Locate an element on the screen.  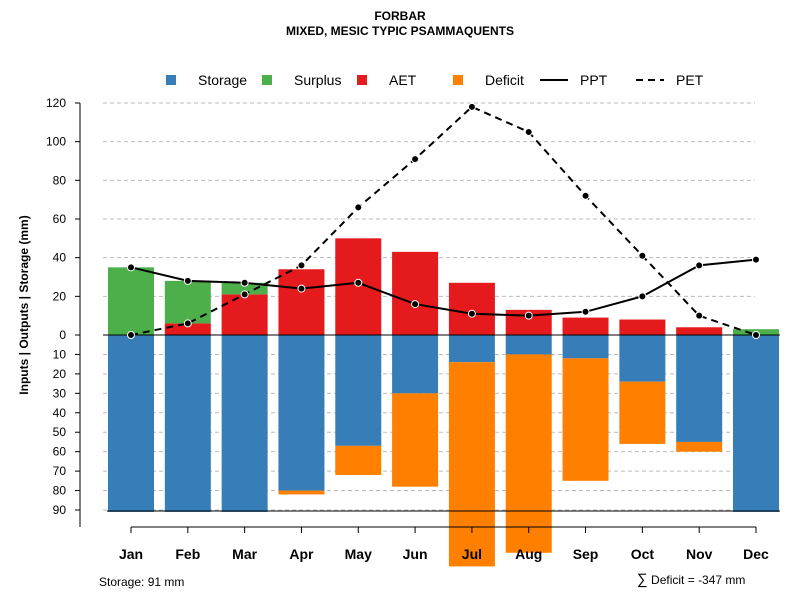
y-tick-label: 90 is located at coordinates (60, 510).